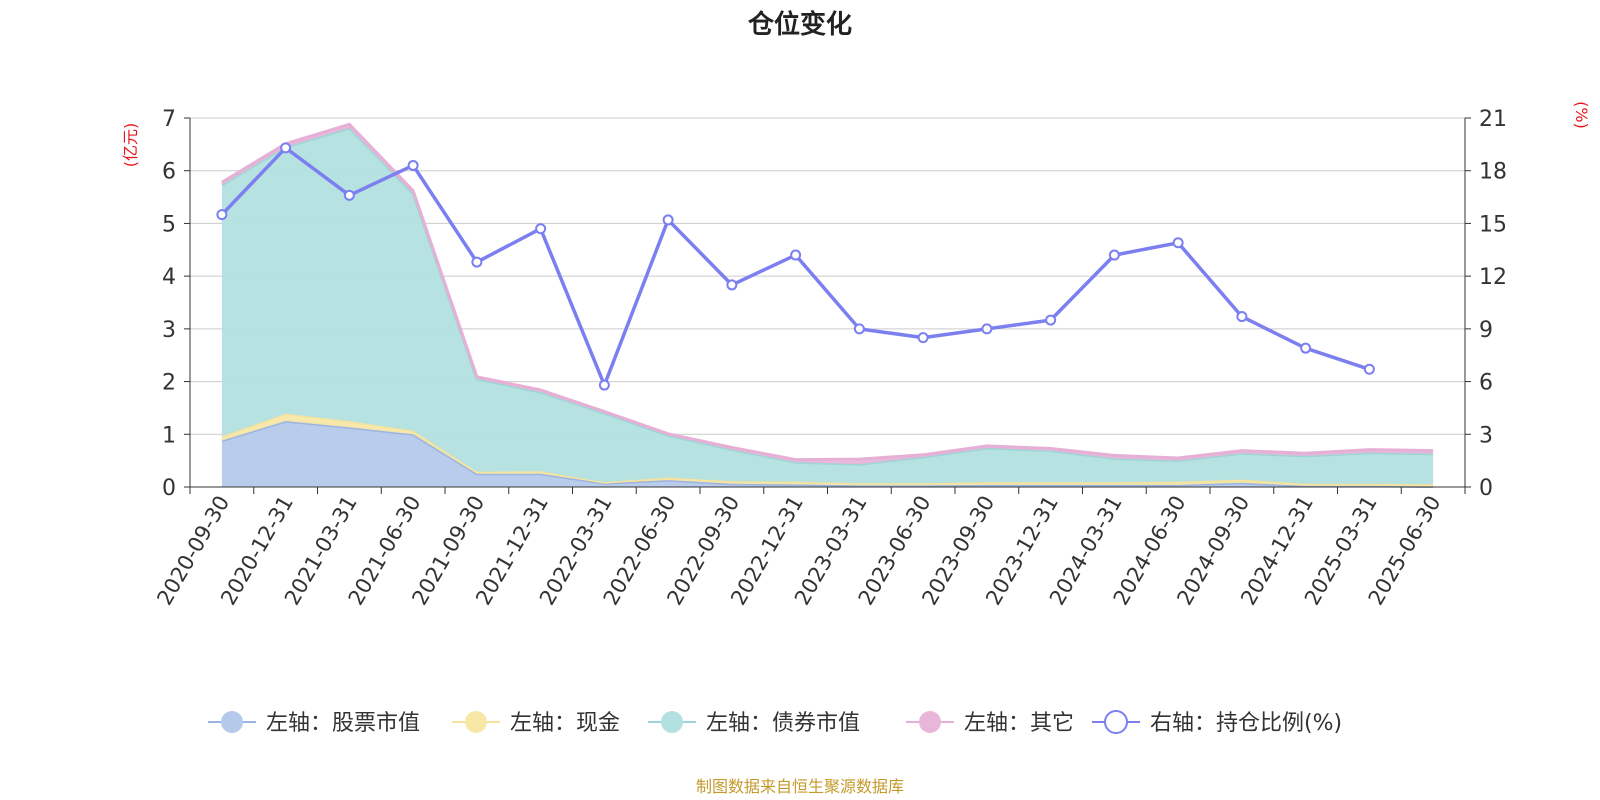  What do you see at coordinates (565, 723) in the screenshot?
I see `legend-label: 左轴：现金` at bounding box center [565, 723].